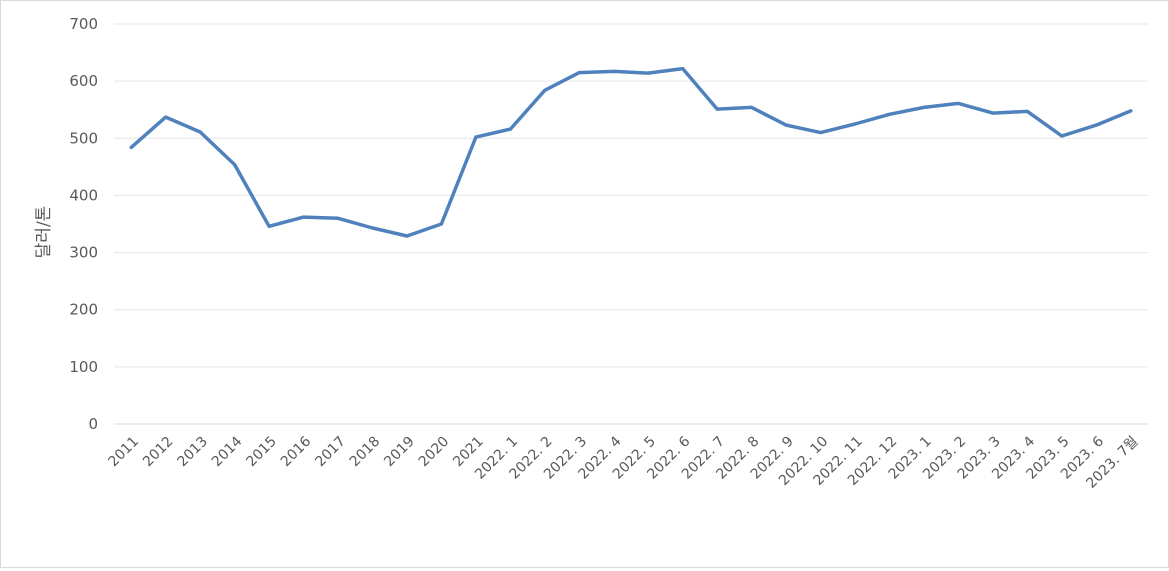 The image size is (1169, 571). Describe the element at coordinates (44, 232) in the screenshot. I see `y-axis-label: 달러/톤` at that location.